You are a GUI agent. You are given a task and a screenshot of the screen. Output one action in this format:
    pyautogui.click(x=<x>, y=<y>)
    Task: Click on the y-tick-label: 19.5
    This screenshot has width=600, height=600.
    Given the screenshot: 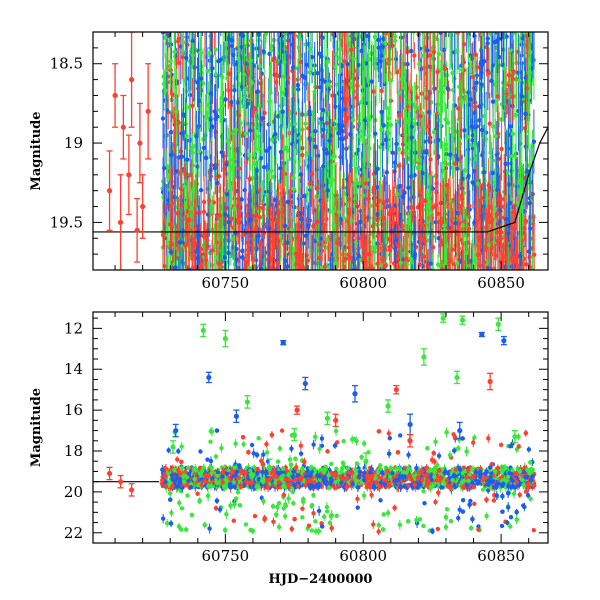 What is the action you would take?
    pyautogui.click(x=66, y=222)
    